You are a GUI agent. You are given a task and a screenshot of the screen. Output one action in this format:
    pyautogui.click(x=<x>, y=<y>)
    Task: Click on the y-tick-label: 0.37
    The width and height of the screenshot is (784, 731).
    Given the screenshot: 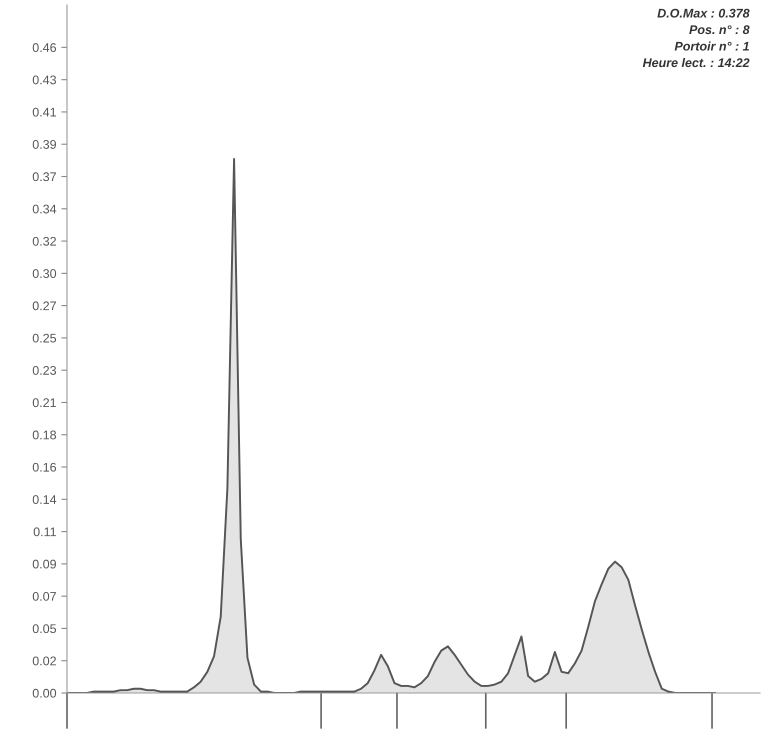 What is the action you would take?
    pyautogui.click(x=44, y=177)
    